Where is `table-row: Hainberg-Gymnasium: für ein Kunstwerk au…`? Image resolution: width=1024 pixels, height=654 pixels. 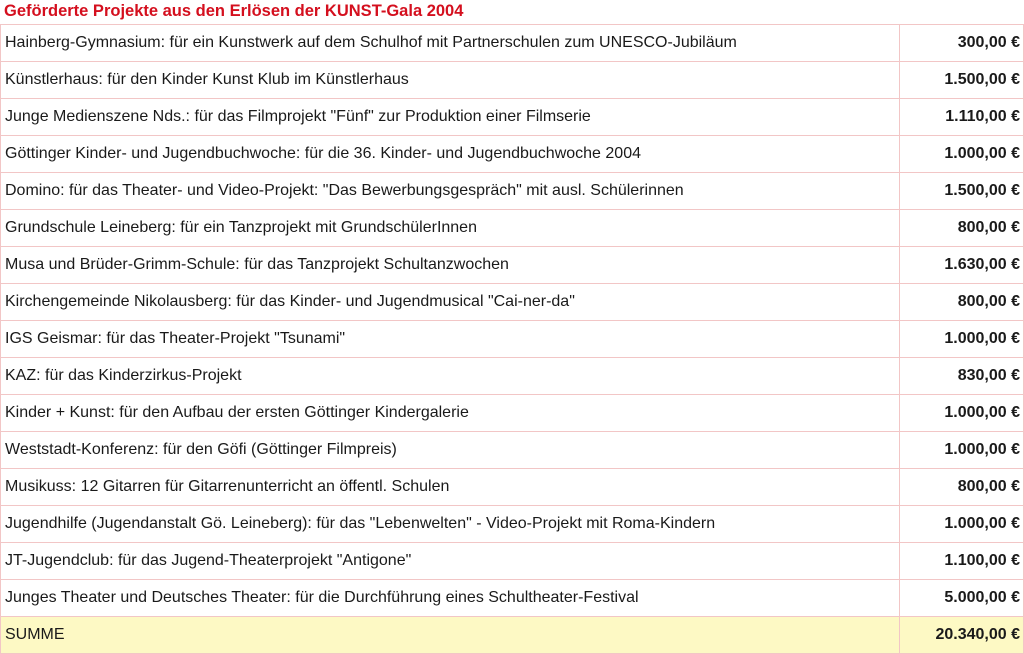 table-row: Hainberg-Gymnasium: für ein Kunstwerk au… is located at coordinates (512, 43).